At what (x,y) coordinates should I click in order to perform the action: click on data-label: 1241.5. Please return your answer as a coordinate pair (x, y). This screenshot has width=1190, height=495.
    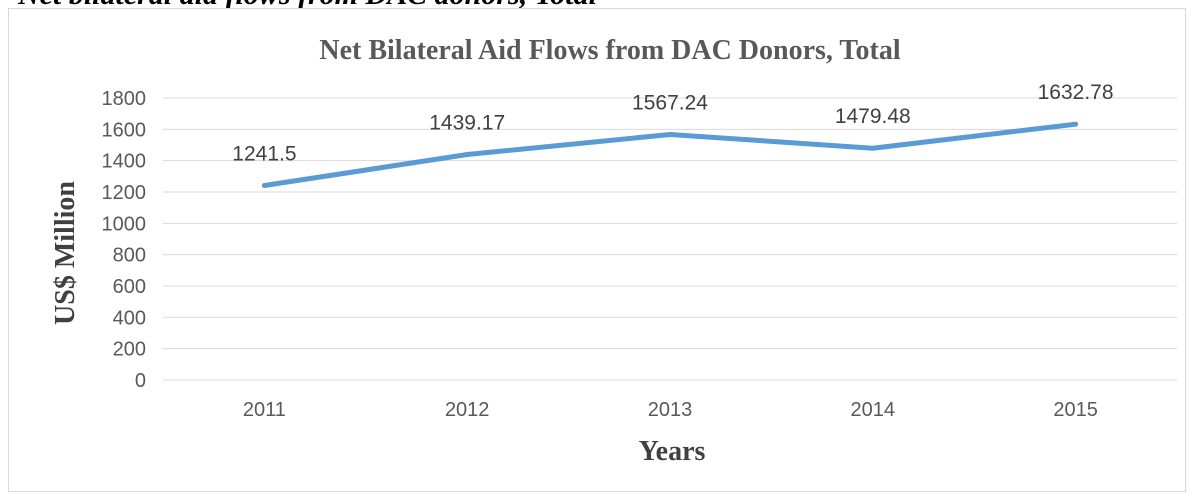
    Looking at the image, I should click on (264, 153).